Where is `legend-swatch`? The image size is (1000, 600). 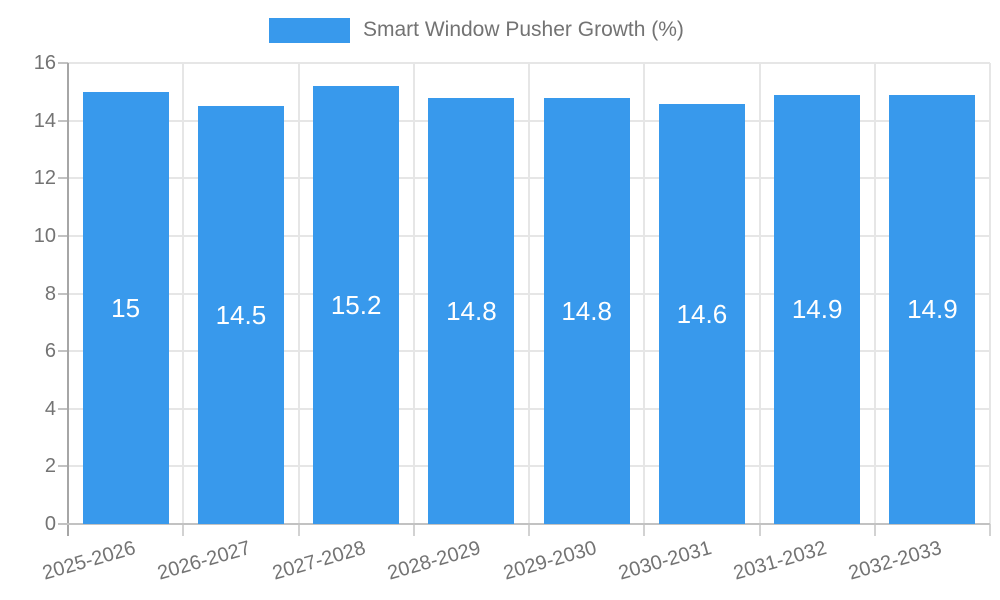
legend-swatch is located at coordinates (309, 30).